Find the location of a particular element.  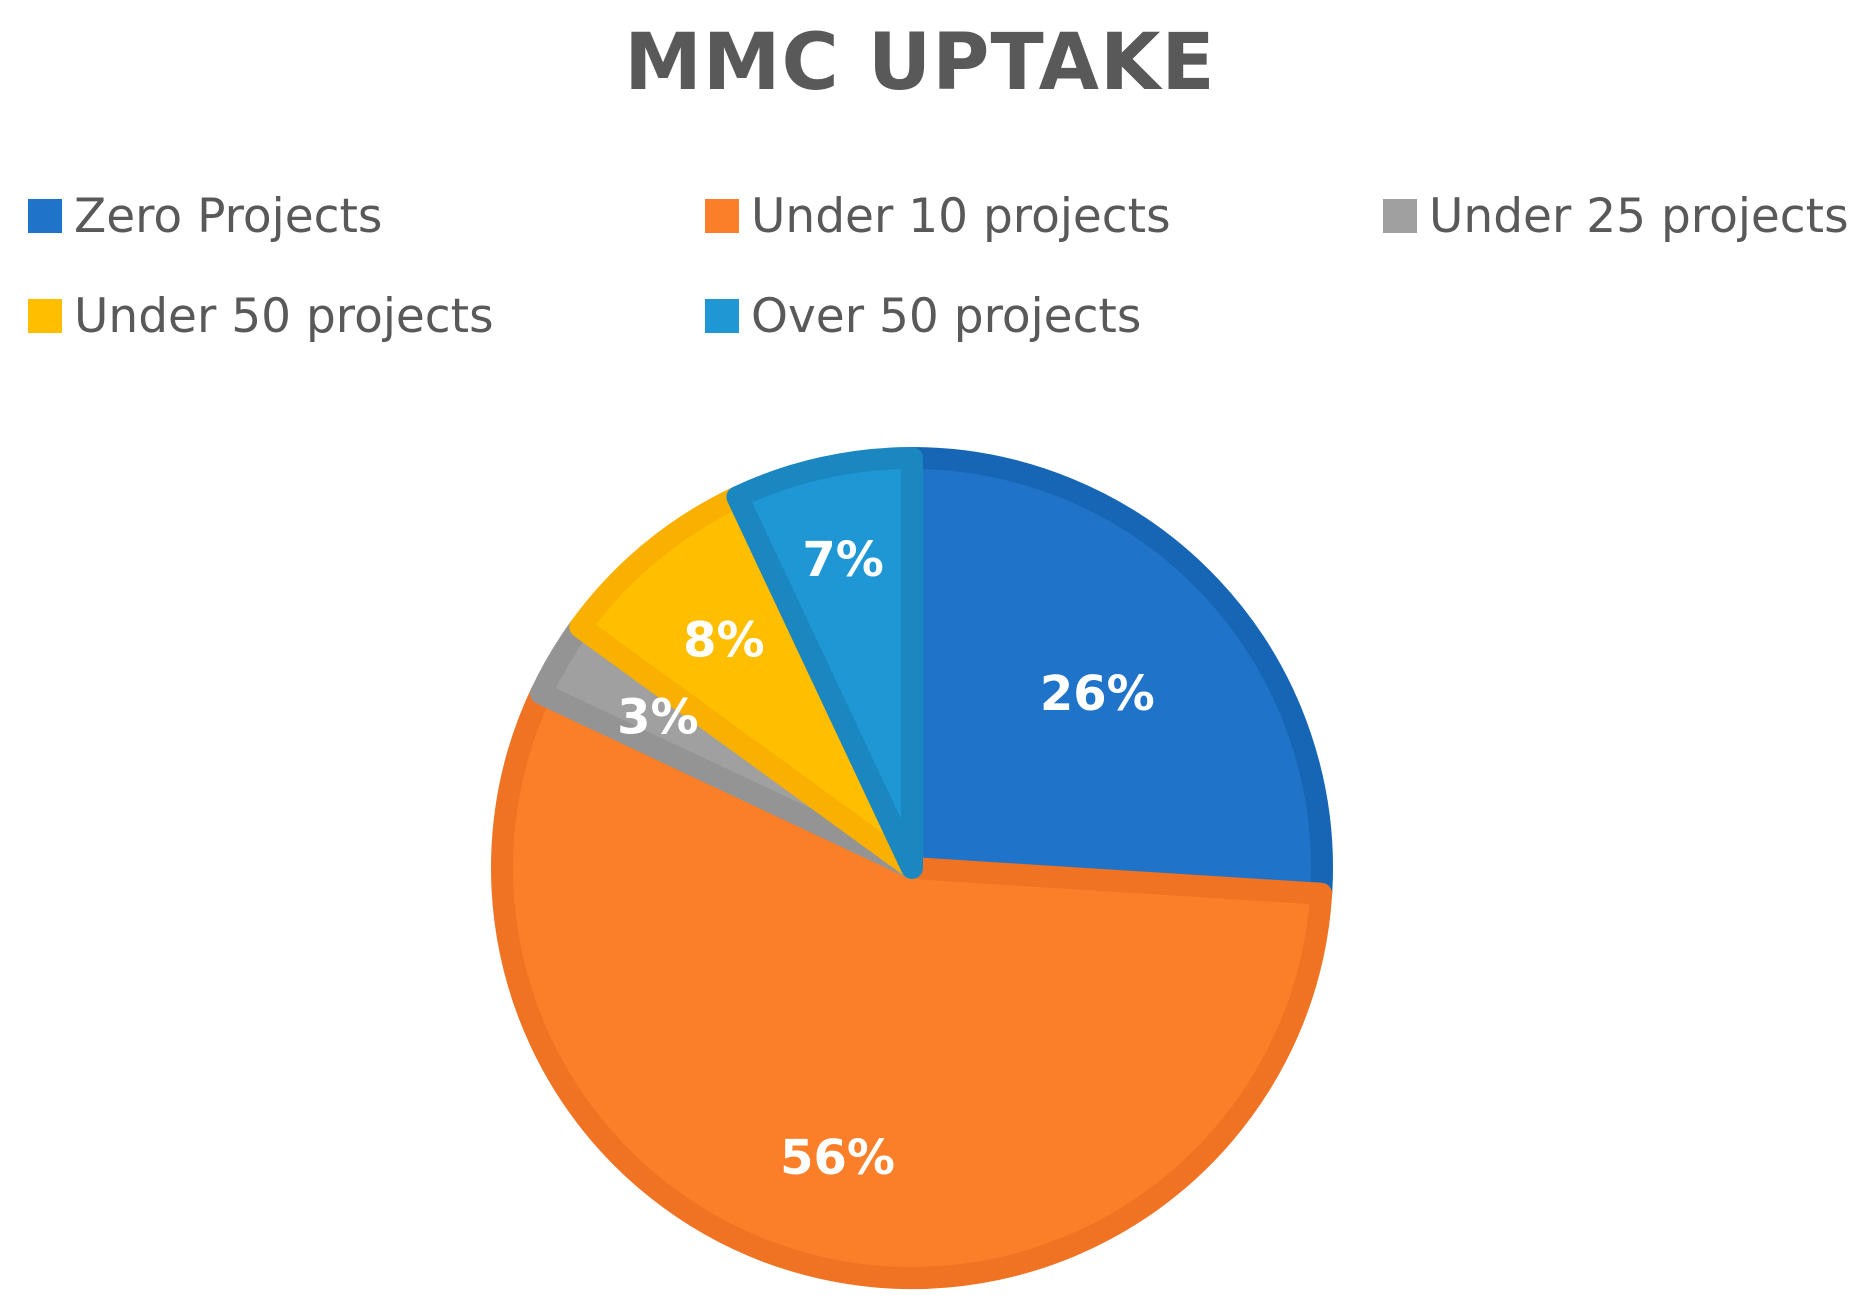

pie-label-under-50-projects: 8% is located at coordinates (724, 641).